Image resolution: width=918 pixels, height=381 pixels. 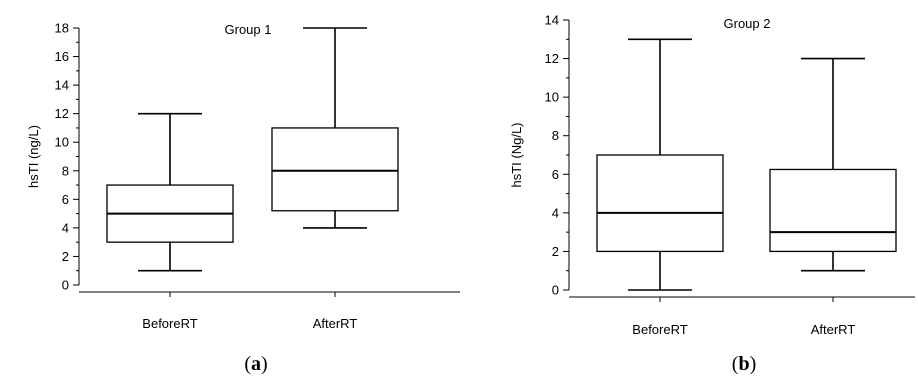 What do you see at coordinates (62, 56) in the screenshot?
I see `y-tick-label: 16` at bounding box center [62, 56].